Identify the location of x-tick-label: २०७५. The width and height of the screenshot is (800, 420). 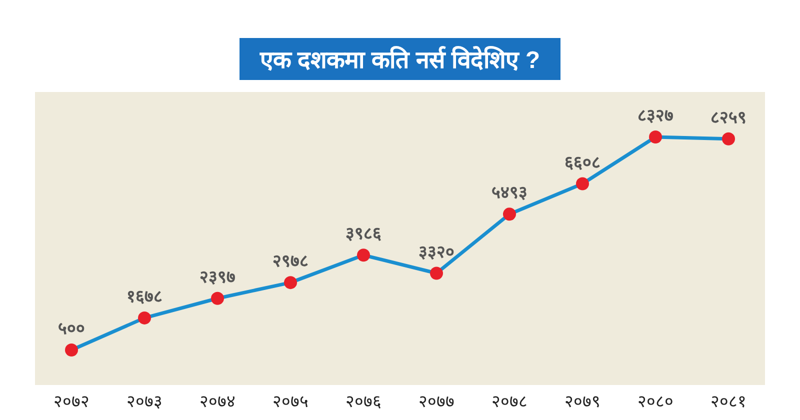
(290, 401).